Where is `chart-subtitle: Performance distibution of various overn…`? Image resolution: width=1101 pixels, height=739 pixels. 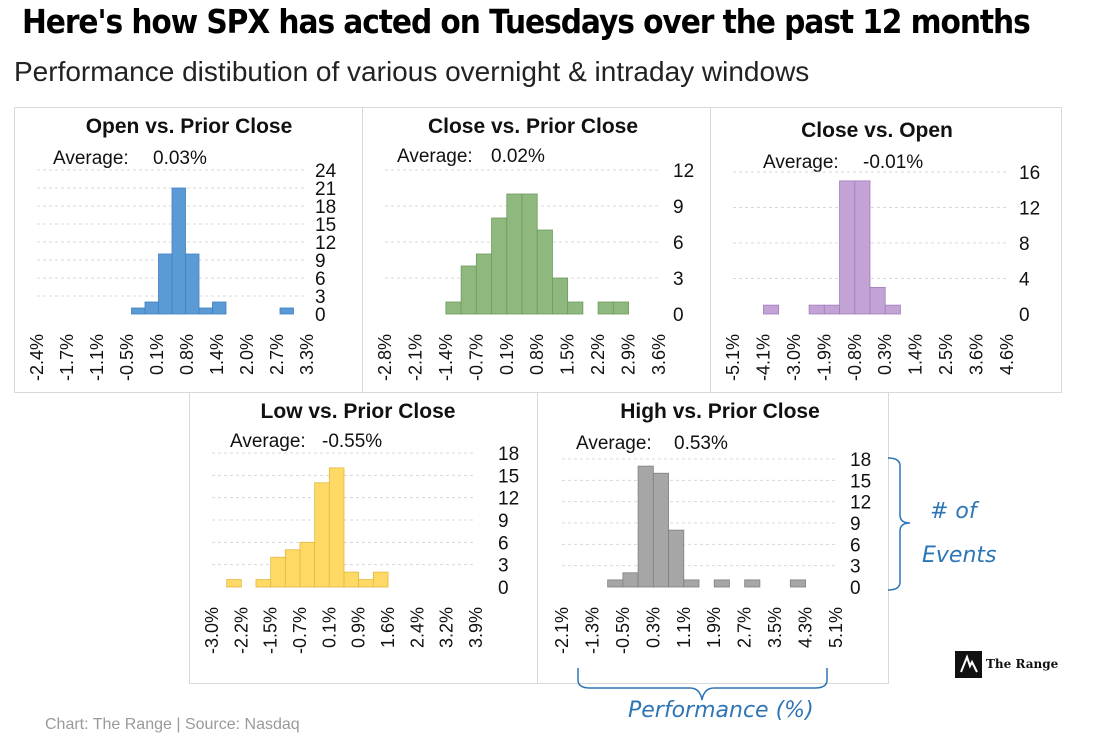
chart-subtitle: Performance distibution of various overn… is located at coordinates (412, 71).